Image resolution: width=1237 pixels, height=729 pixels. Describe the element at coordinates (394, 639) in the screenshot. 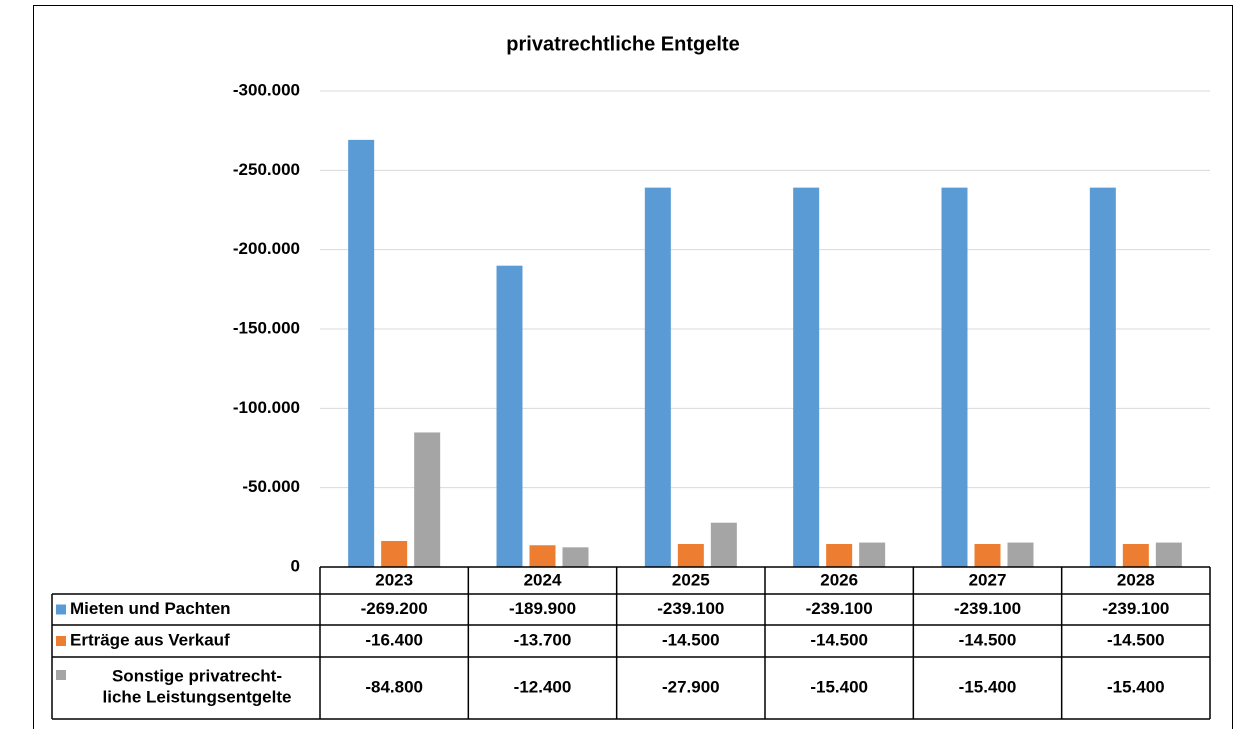

I see `data-label: -16.400` at that location.